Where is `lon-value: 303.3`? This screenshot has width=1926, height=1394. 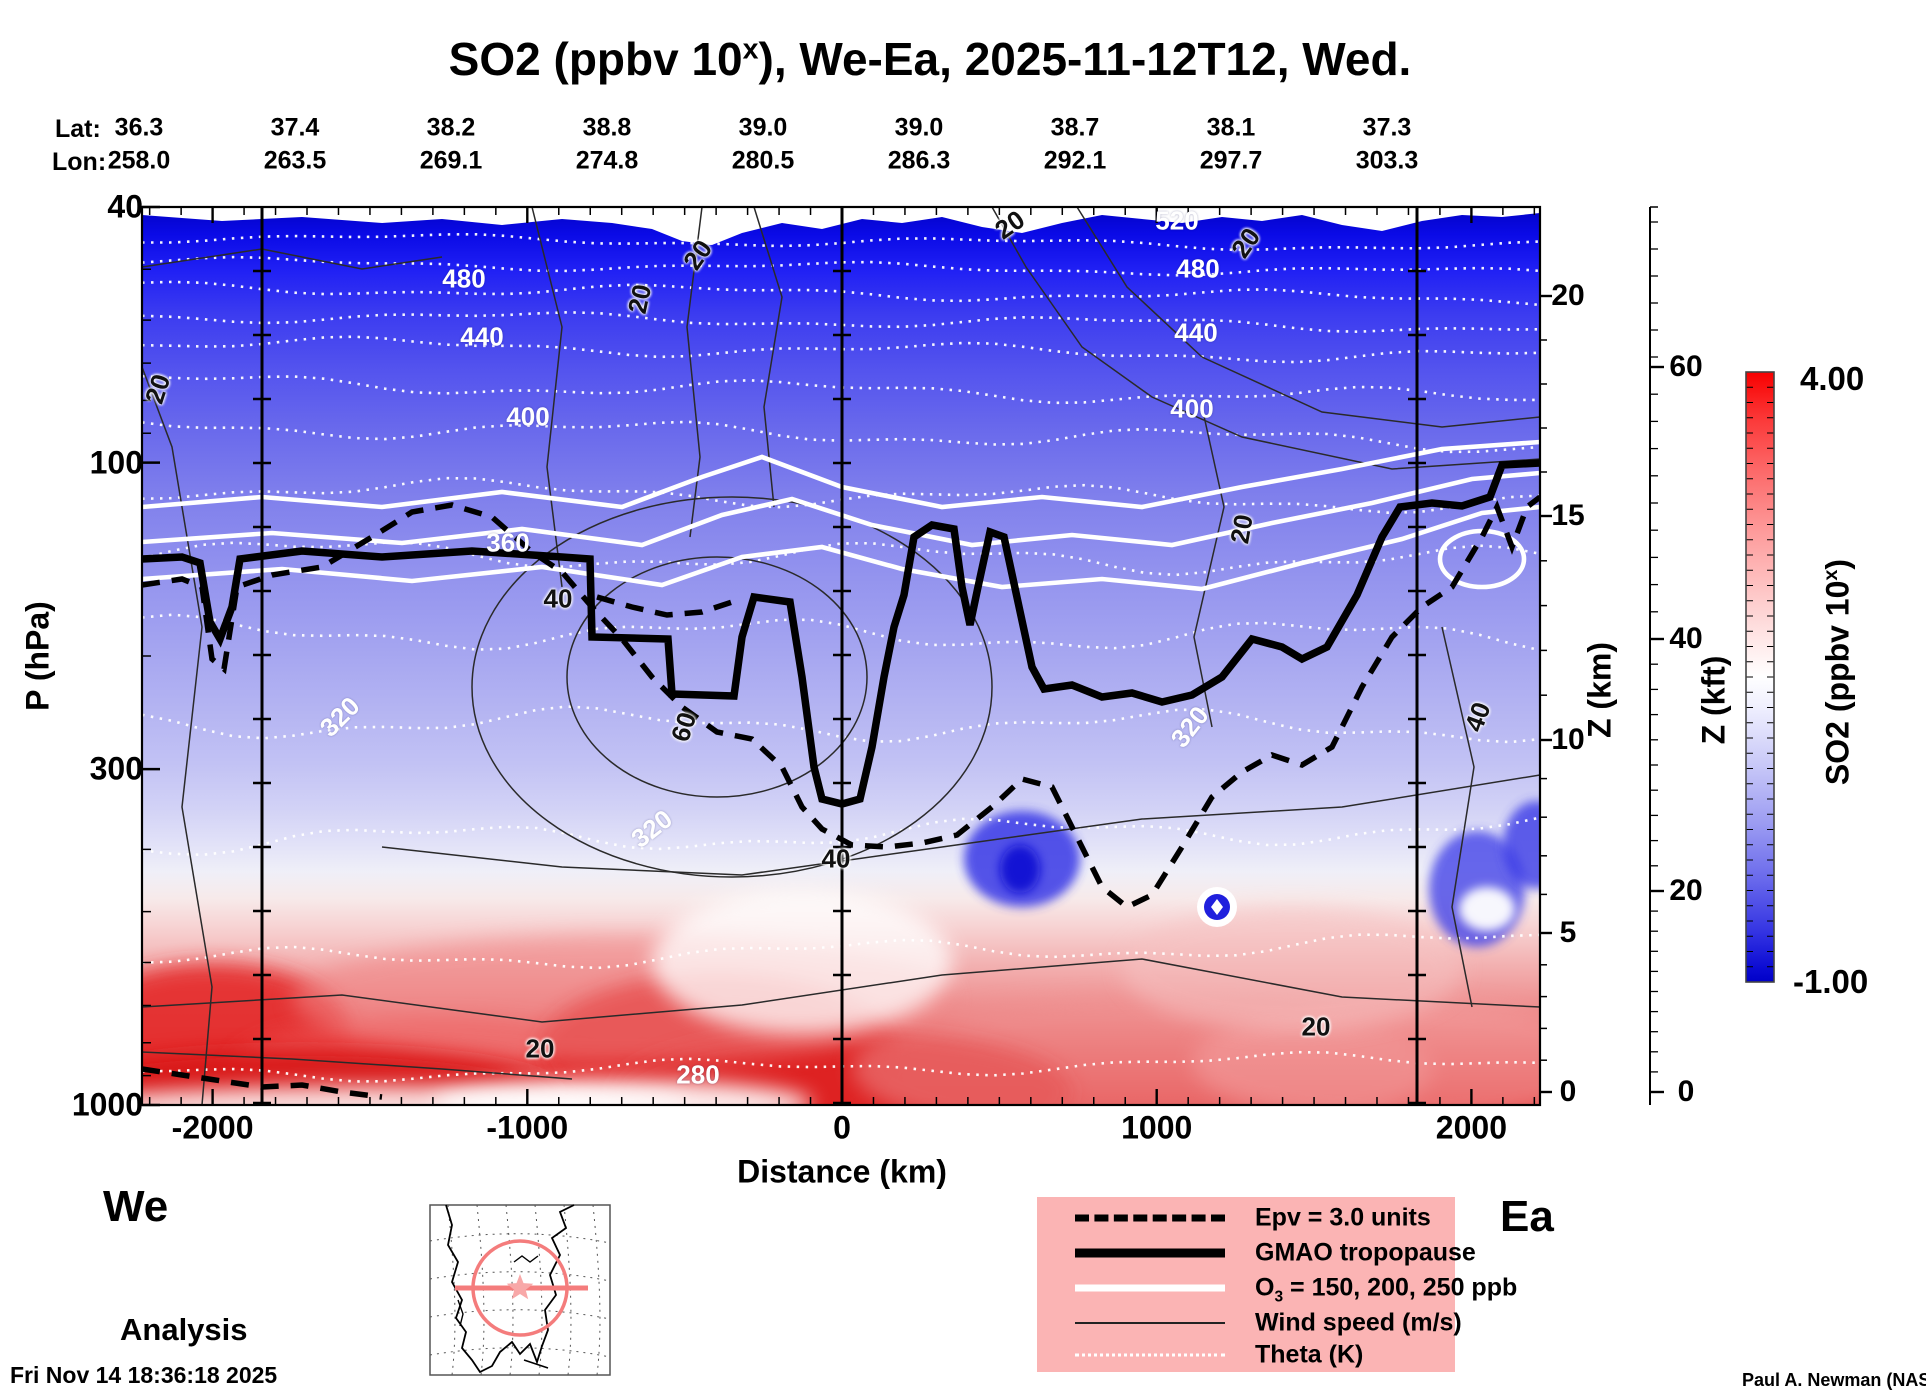
lon-value: 303.3 is located at coordinates (1387, 160).